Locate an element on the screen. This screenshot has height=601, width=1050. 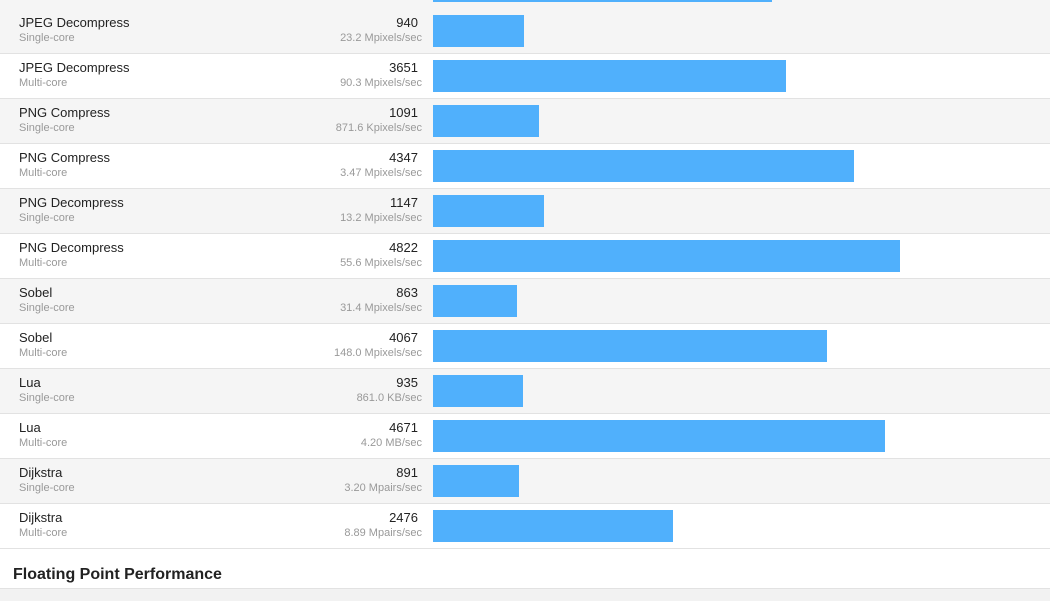
benchmark-score: 891 is located at coordinates (407, 472).